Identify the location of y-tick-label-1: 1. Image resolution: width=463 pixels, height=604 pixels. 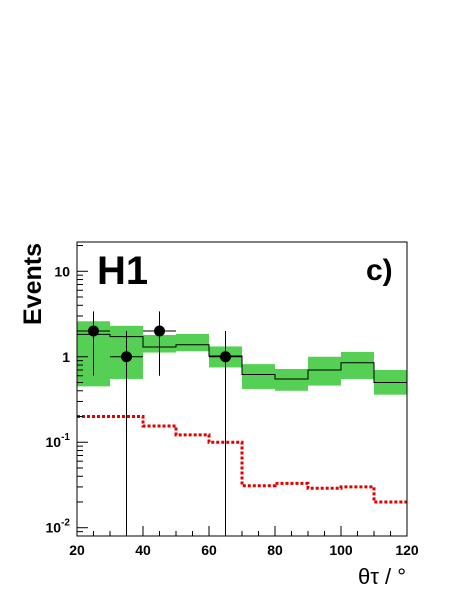
(66, 357).